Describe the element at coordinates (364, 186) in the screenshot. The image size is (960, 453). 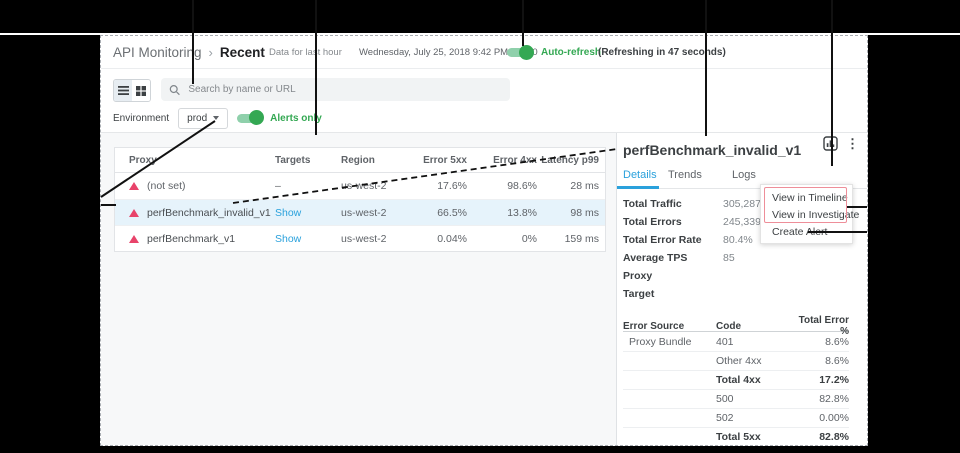
I see `region-cell: us-west-2` at that location.